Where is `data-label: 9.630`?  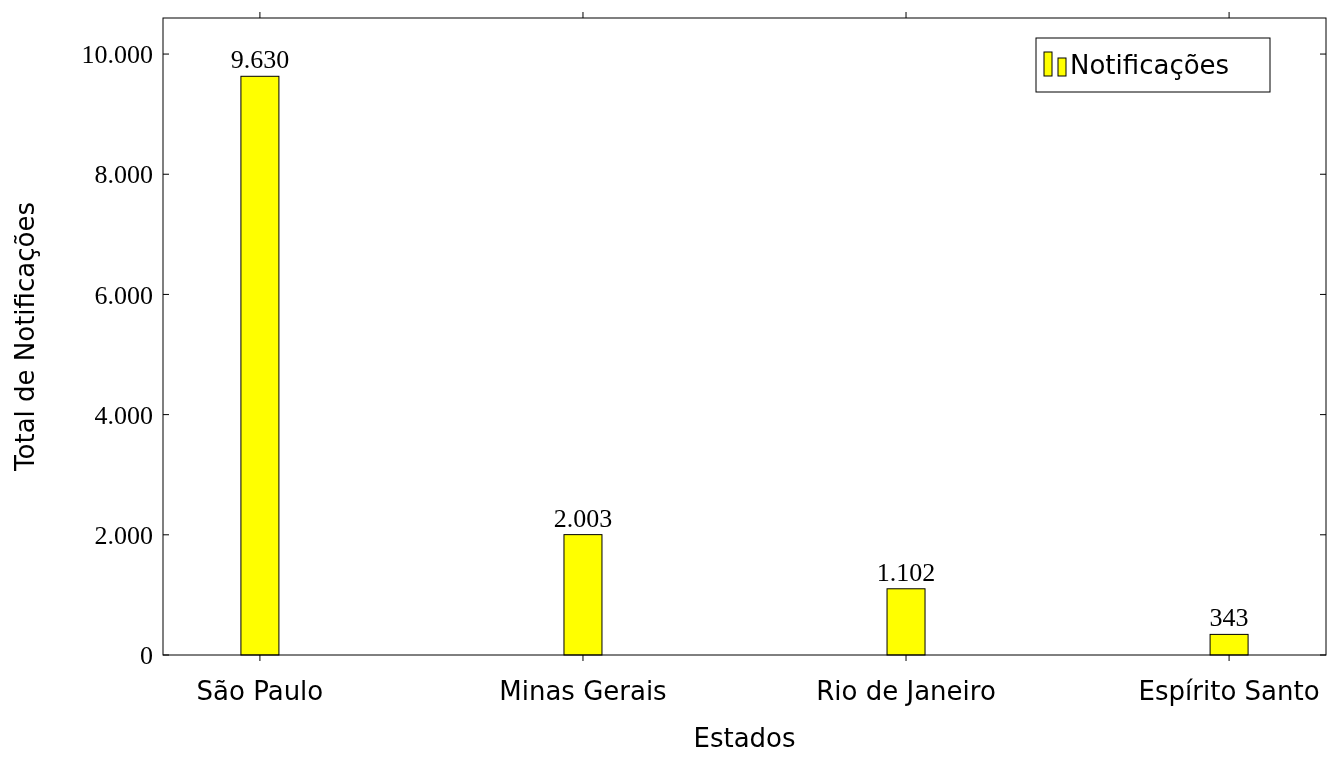 data-label: 9.630 is located at coordinates (260, 60).